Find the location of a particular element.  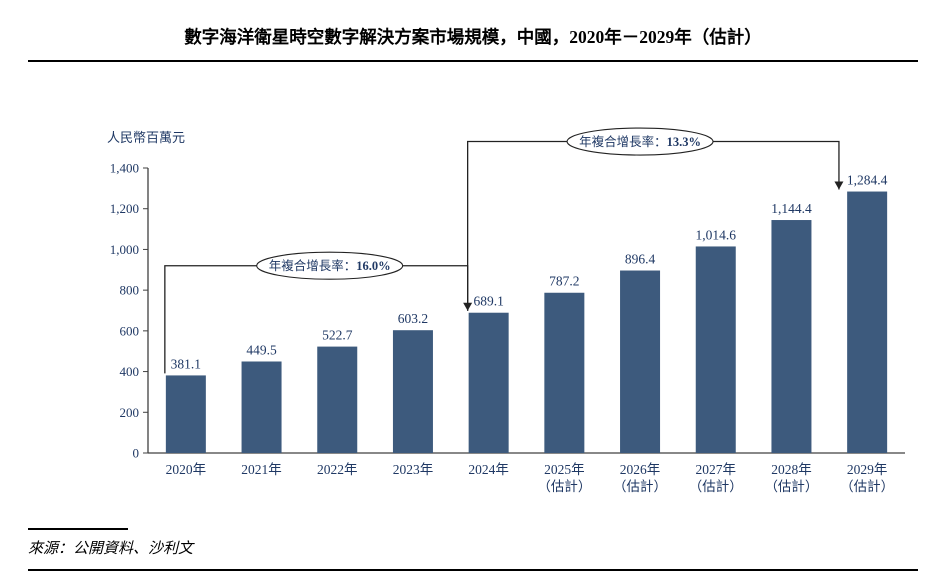

bar-2027年 is located at coordinates (715, 349).